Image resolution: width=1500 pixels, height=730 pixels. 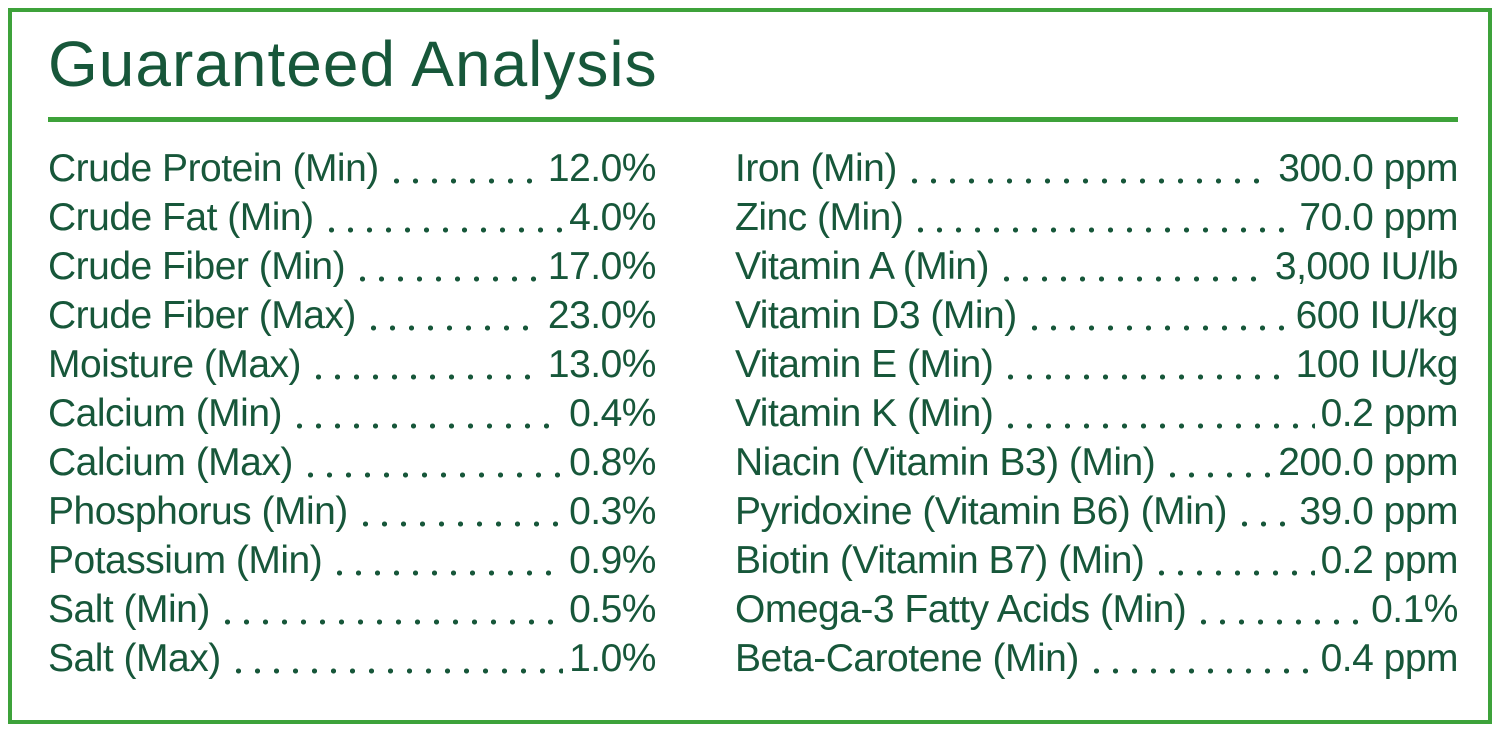 What do you see at coordinates (1414, 609) in the screenshot?
I see `nutrient-value: 0.1%` at bounding box center [1414, 609].